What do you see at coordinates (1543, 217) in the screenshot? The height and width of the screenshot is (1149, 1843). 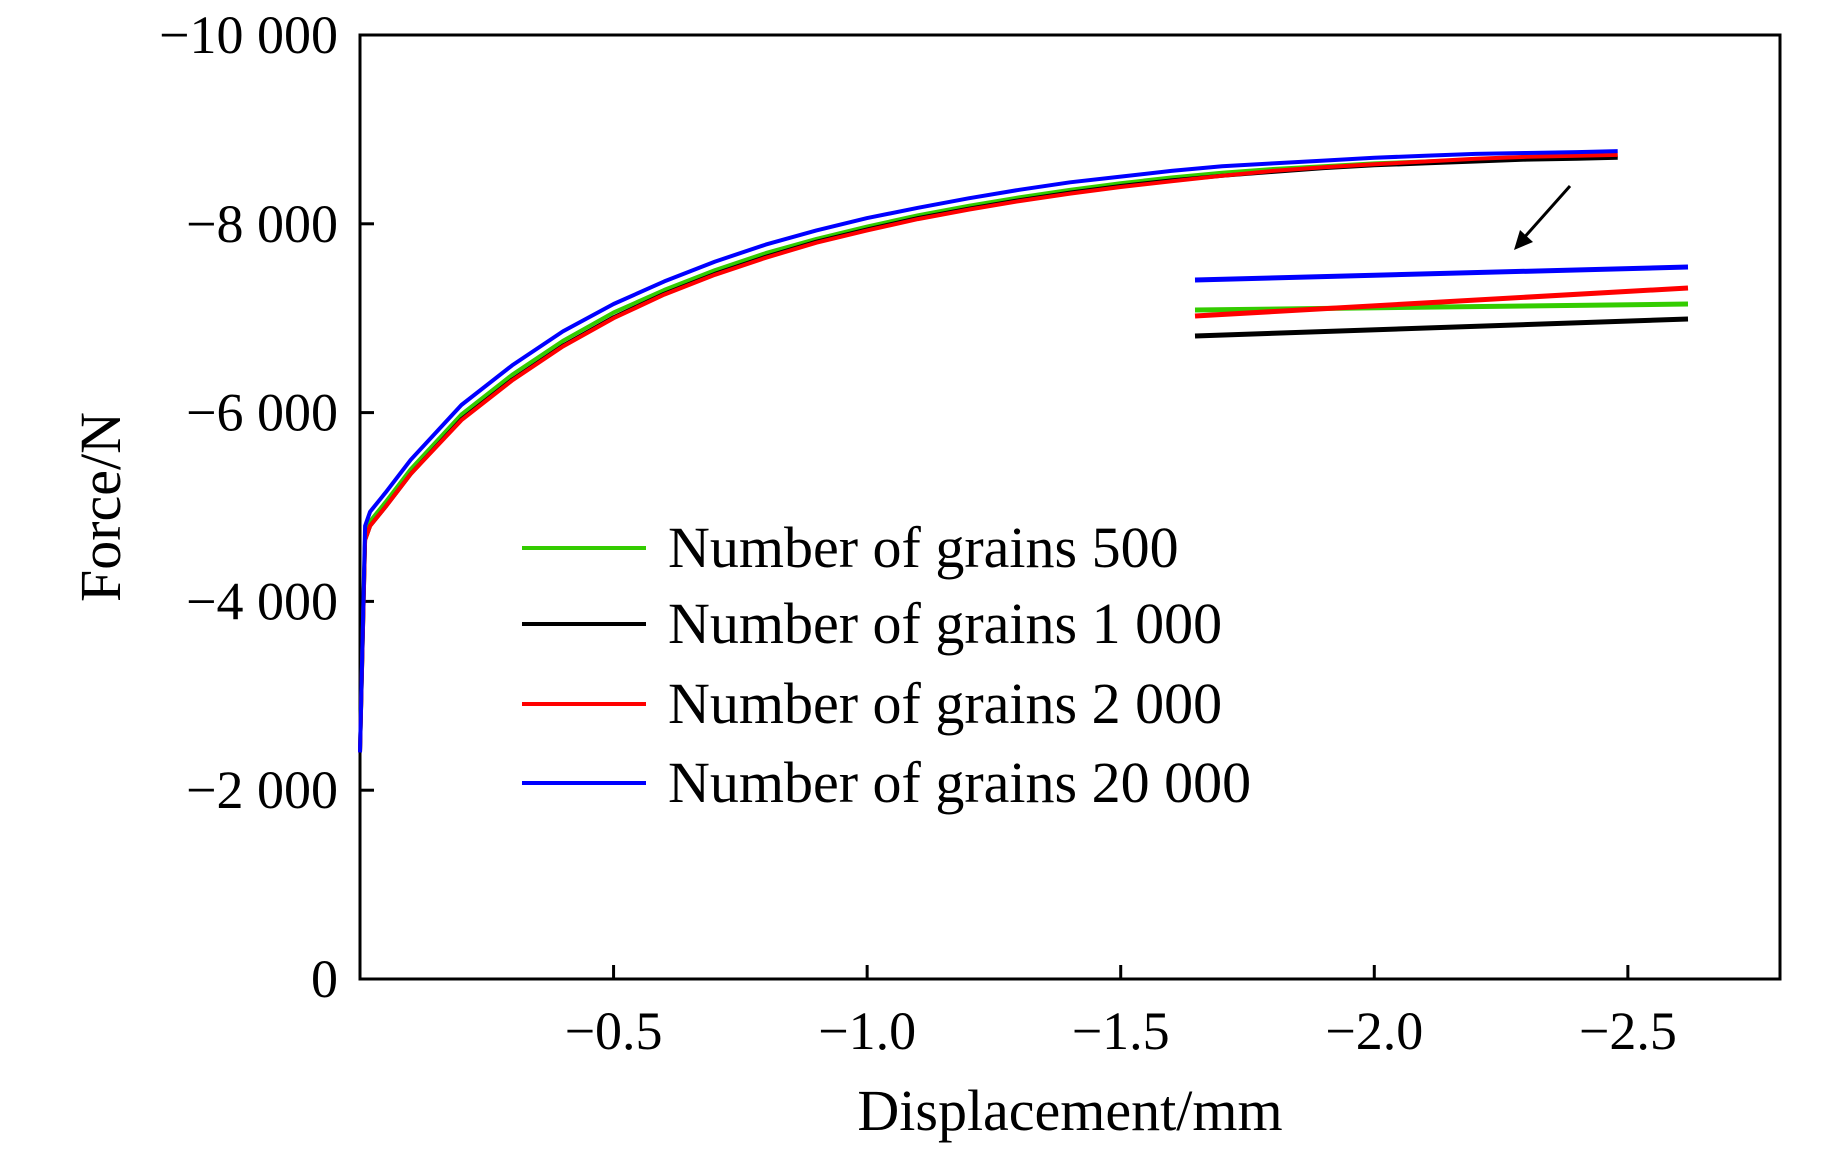 I see `zoom-arrow` at bounding box center [1543, 217].